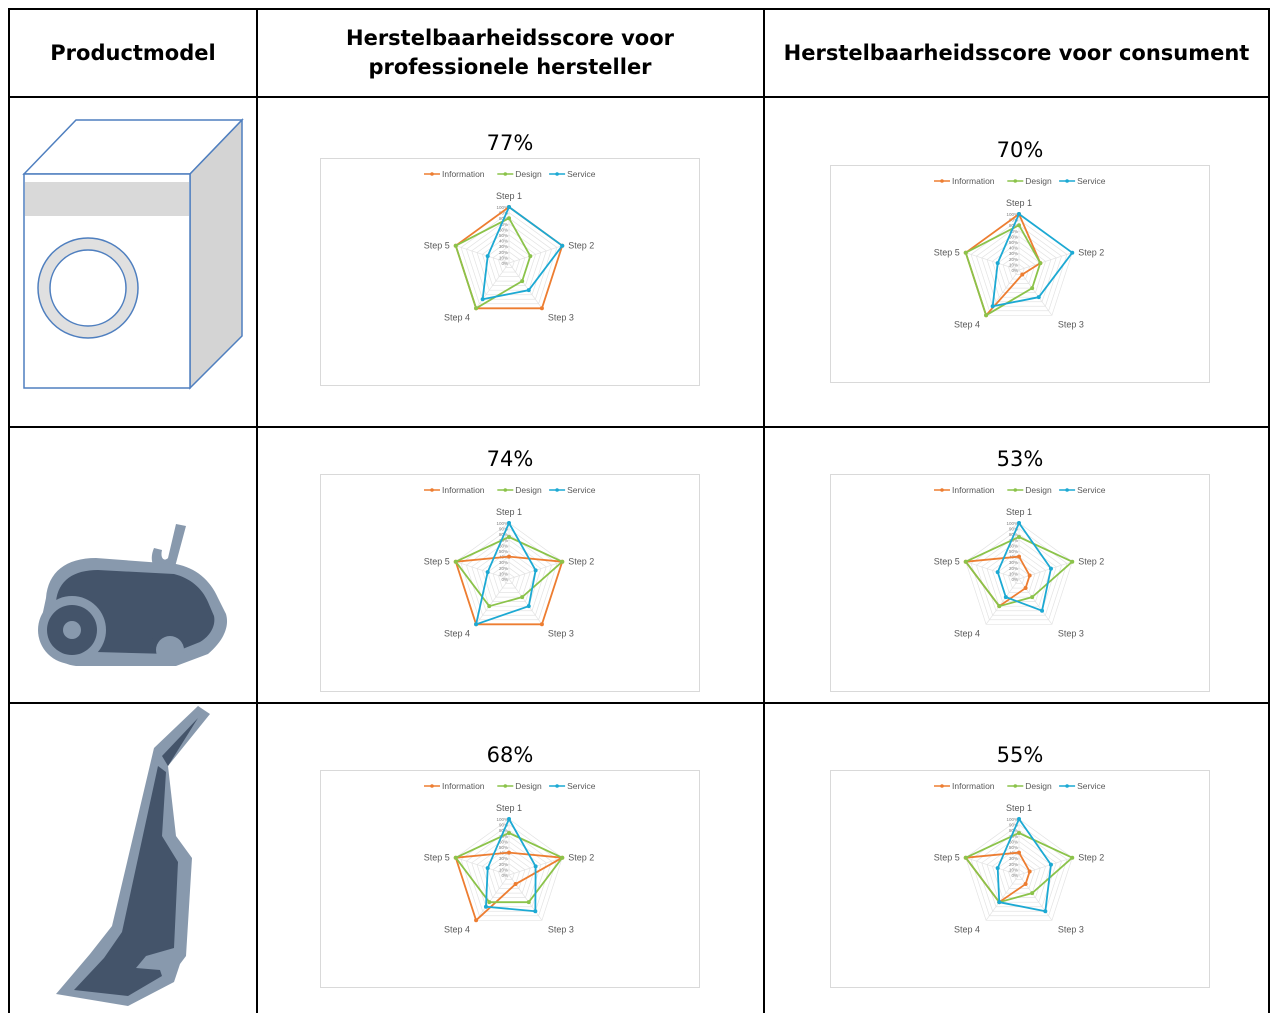 The width and height of the screenshot is (1276, 1018). What do you see at coordinates (1269, 510) in the screenshot?
I see `table-border-right` at bounding box center [1269, 510].